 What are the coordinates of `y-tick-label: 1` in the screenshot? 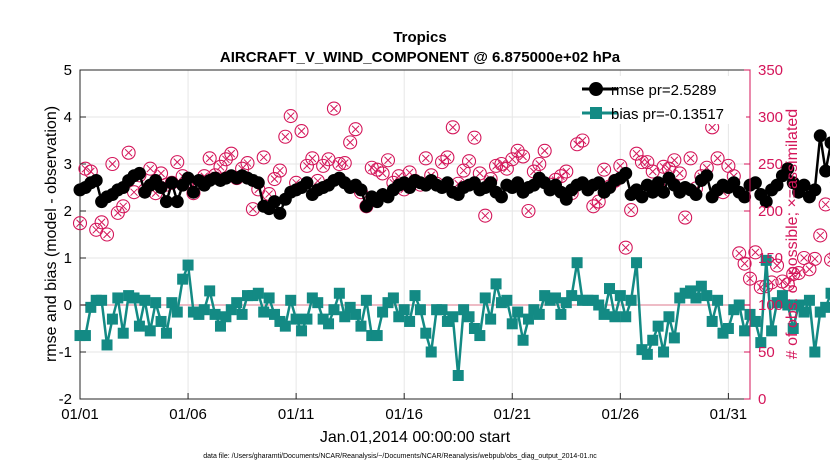 It's located at (68, 258).